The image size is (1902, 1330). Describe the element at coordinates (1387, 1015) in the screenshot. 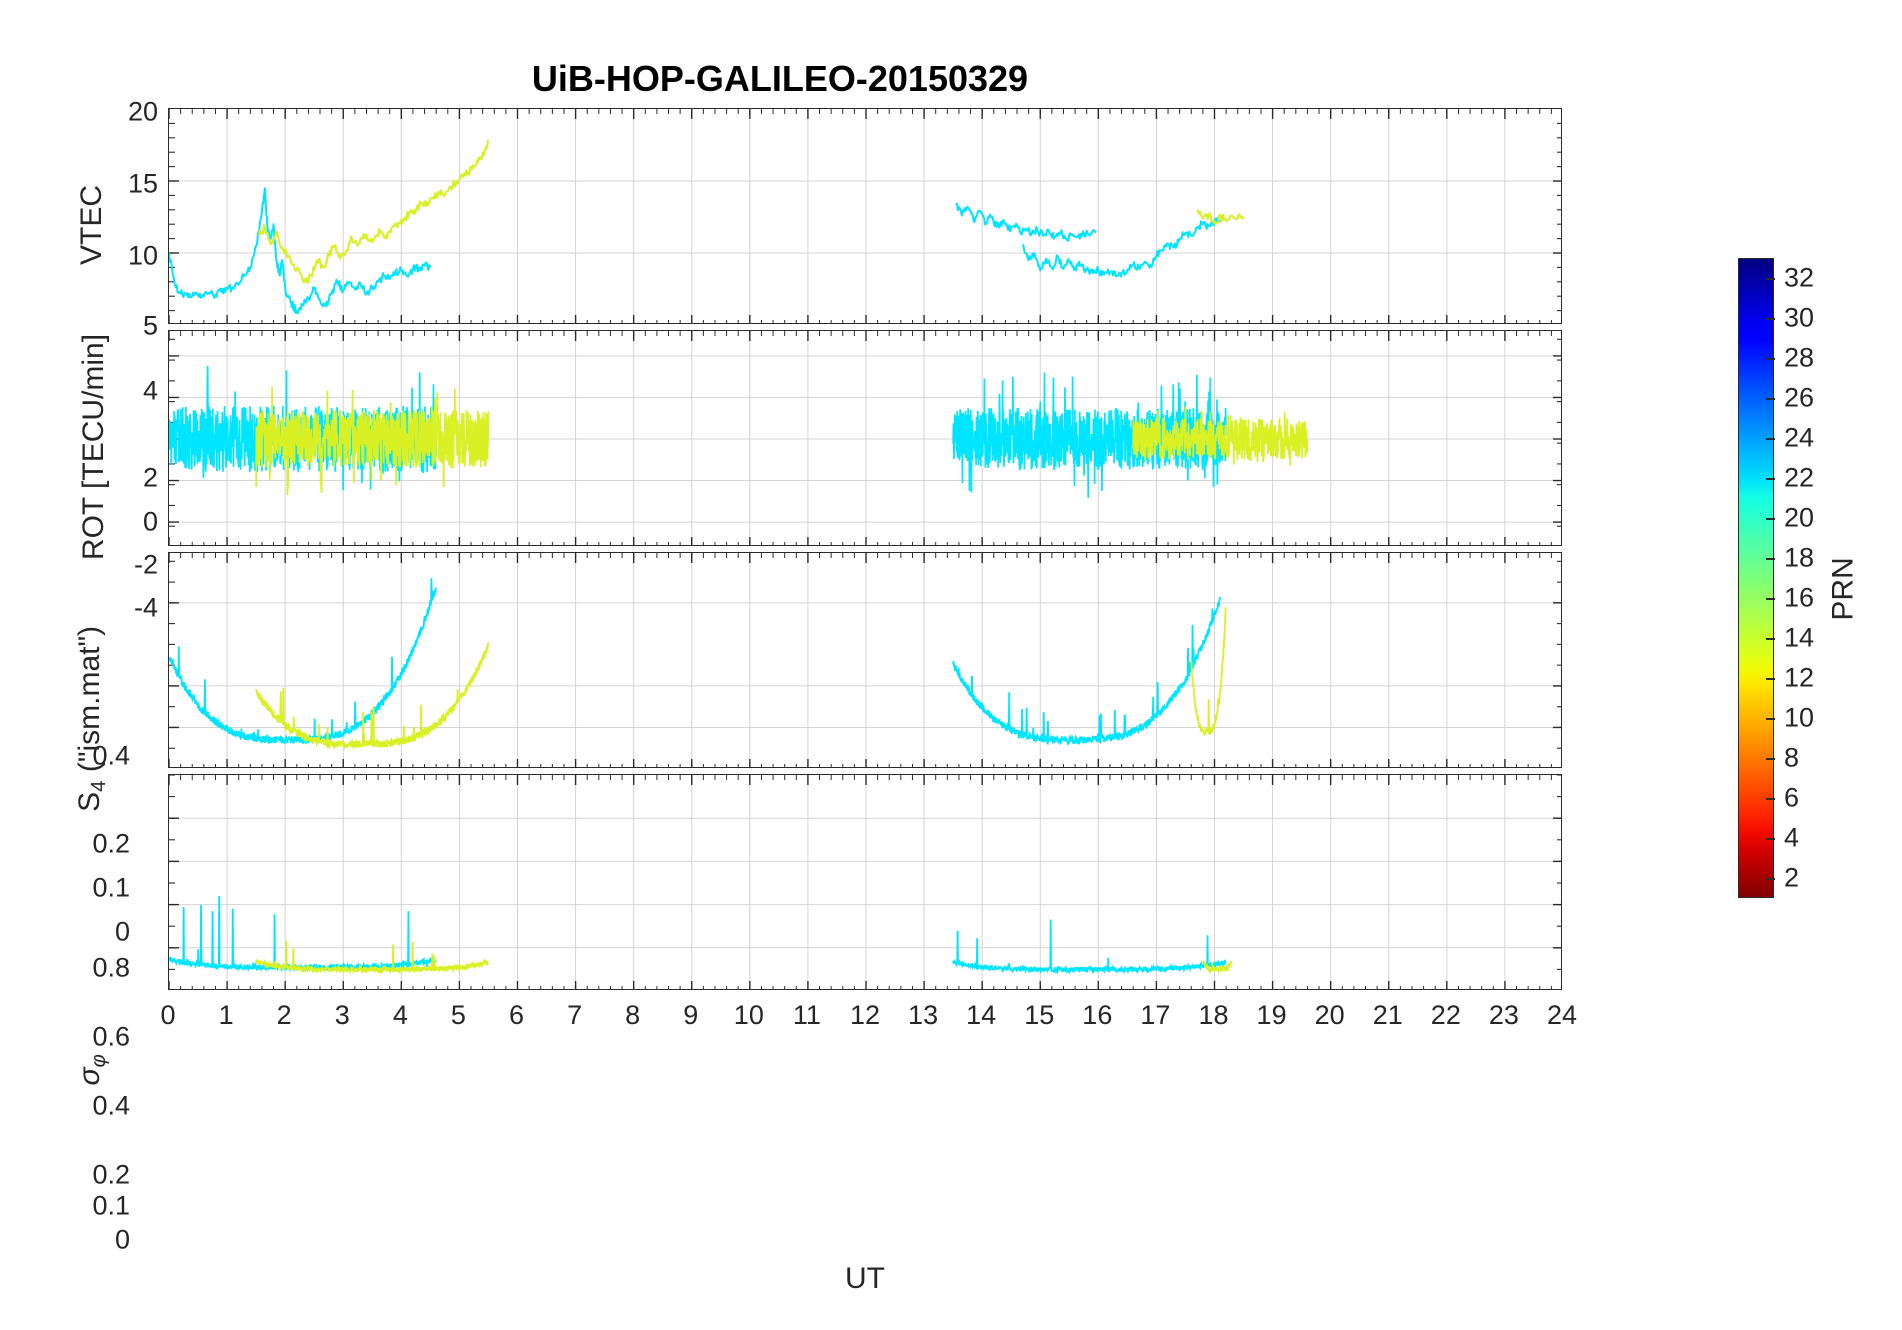

I see `x-tick-21: 21` at that location.